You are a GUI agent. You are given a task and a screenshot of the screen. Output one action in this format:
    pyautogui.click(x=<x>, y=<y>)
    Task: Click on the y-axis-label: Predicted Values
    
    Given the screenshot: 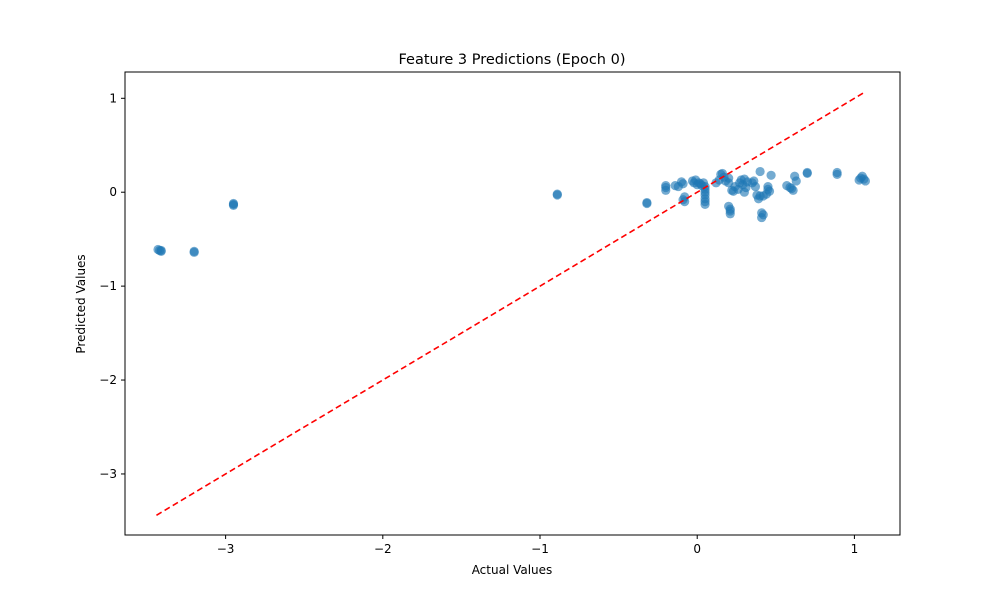 What is the action you would take?
    pyautogui.click(x=81, y=303)
    